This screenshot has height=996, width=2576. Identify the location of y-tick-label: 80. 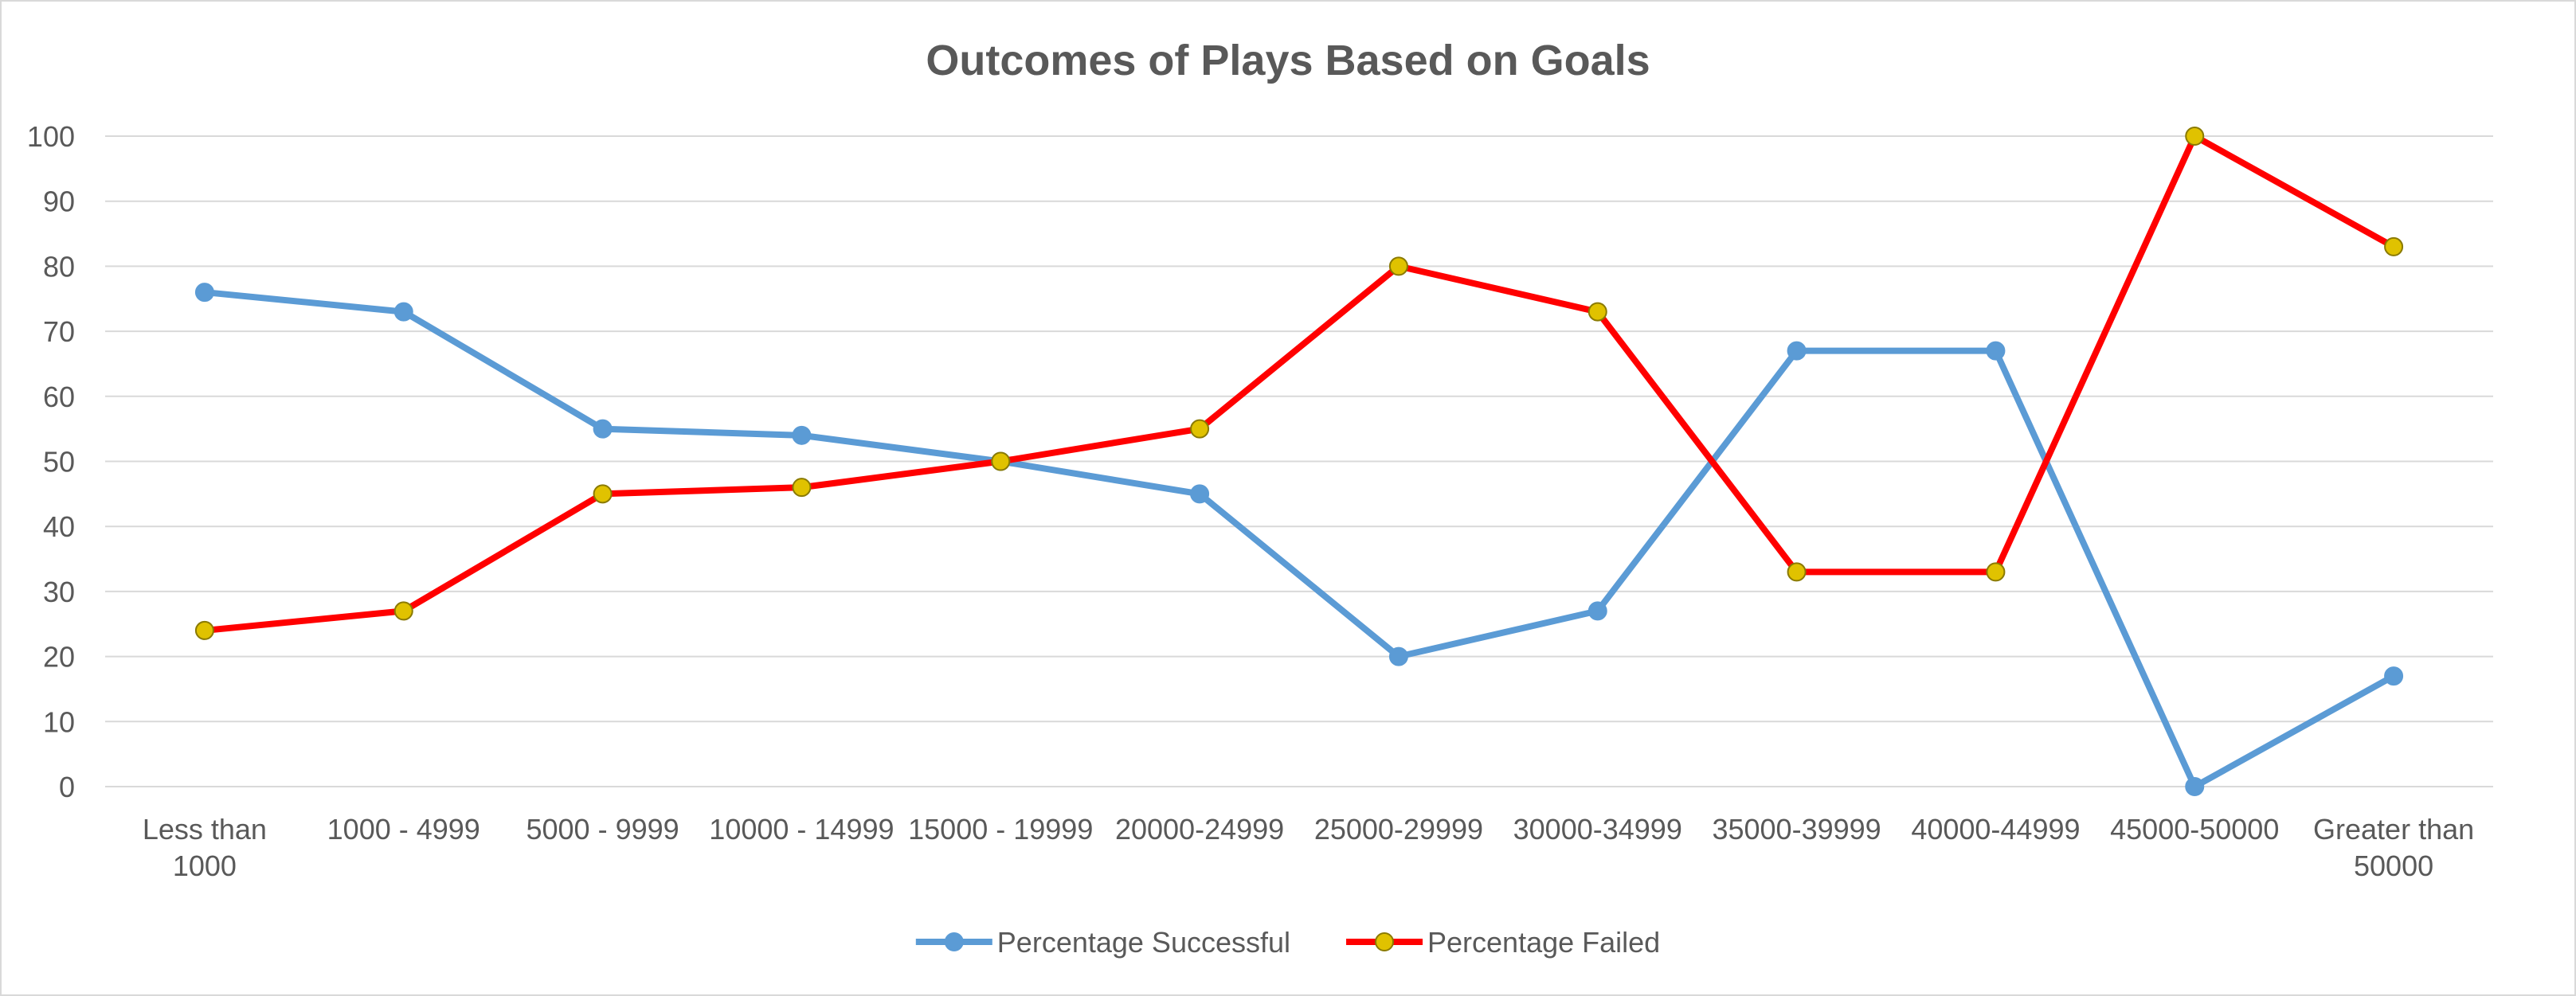
(59, 267).